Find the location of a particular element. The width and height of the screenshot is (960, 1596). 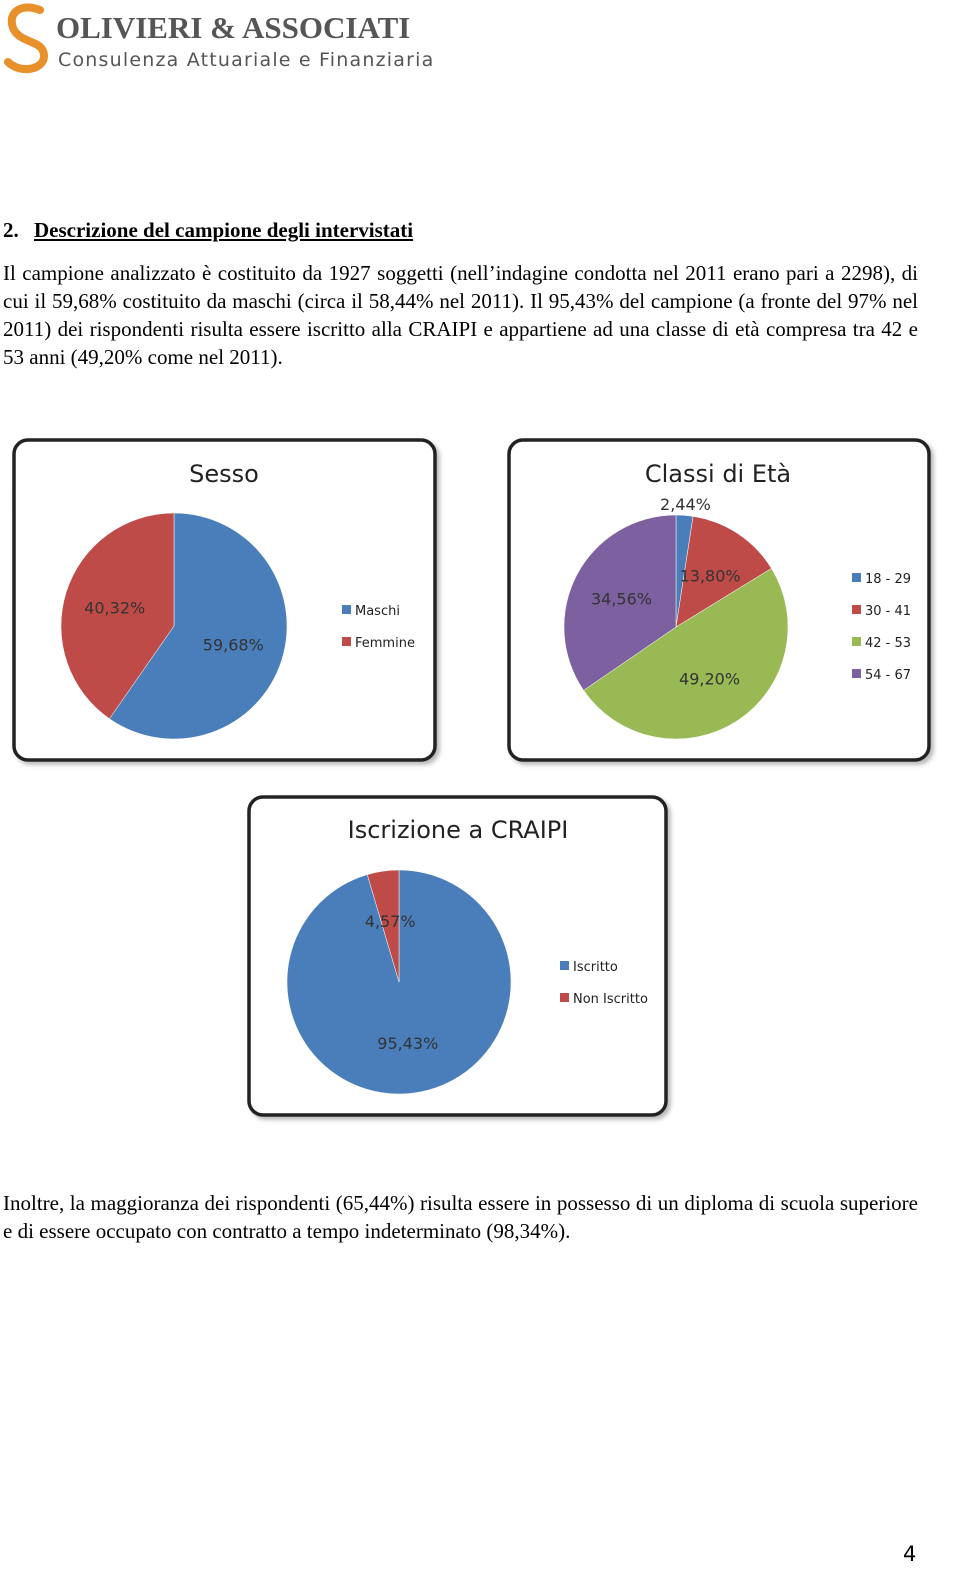

legend-label: Iscritto is located at coordinates (595, 967).